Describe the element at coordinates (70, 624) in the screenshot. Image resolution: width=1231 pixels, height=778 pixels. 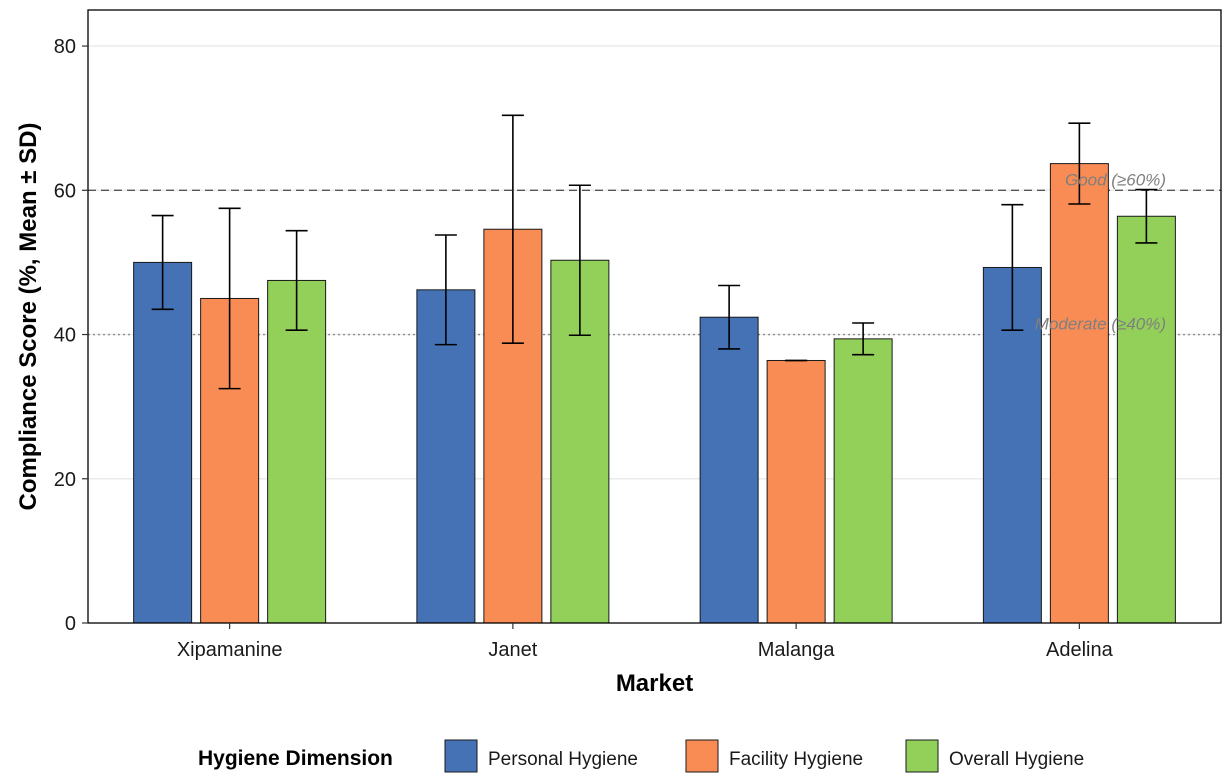
I see `y-tick-label: 0` at that location.